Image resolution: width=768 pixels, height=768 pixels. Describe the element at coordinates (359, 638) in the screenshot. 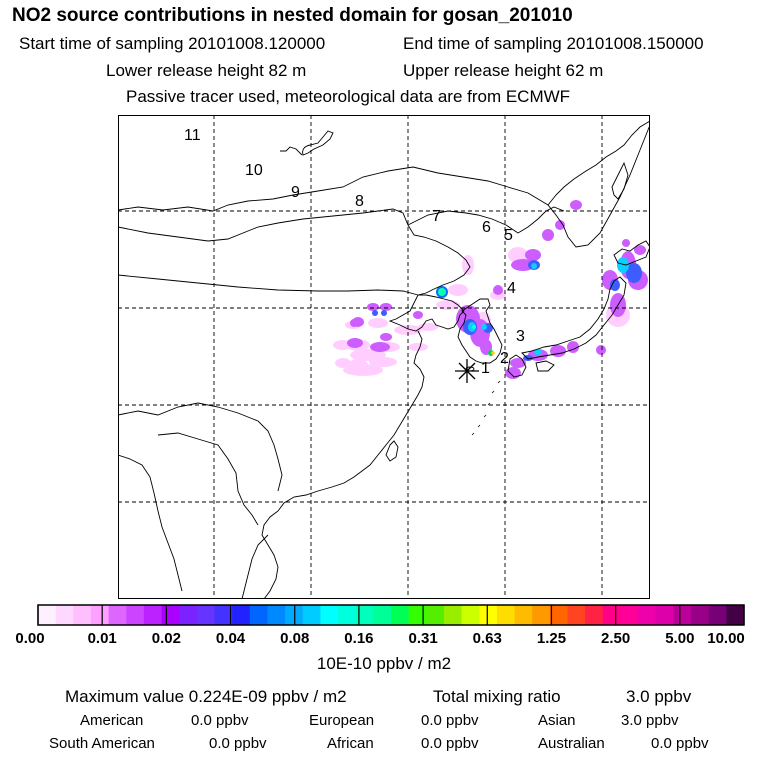

I see `colorbar-tick-label: 0.16` at that location.